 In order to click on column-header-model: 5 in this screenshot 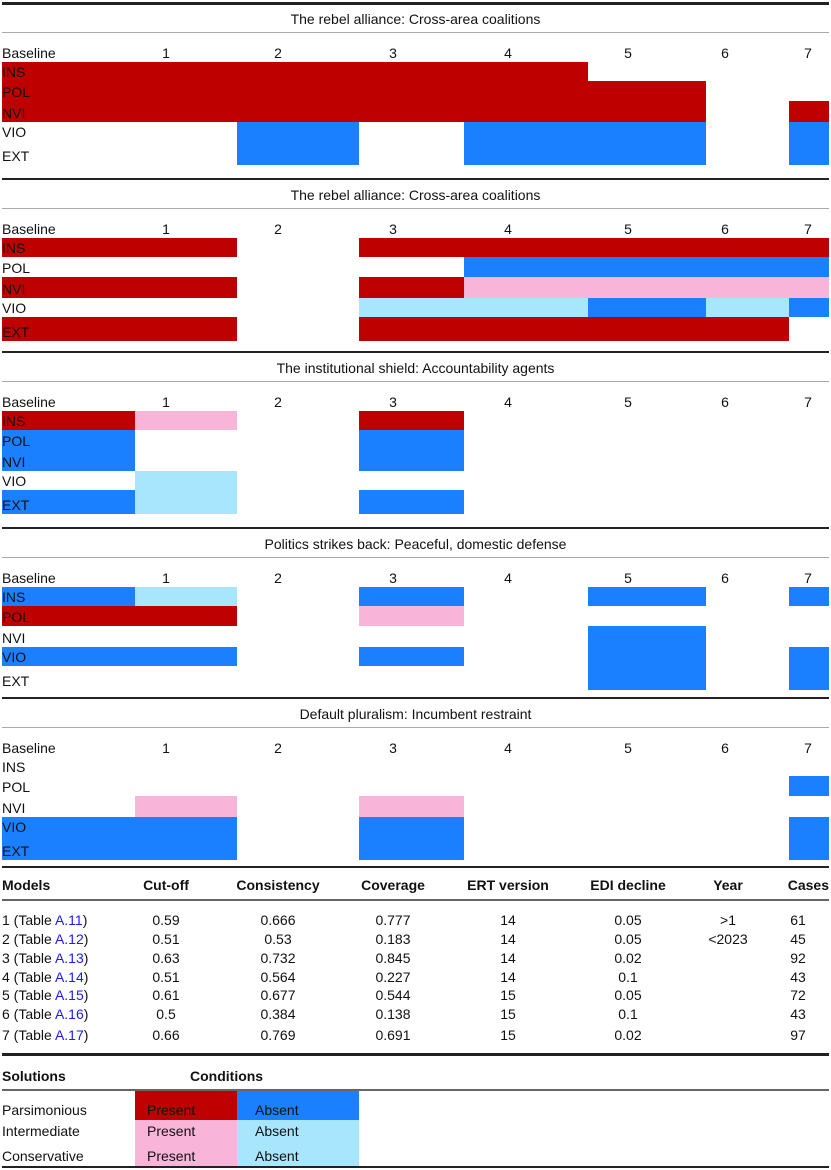, I will do `click(628, 229)`.